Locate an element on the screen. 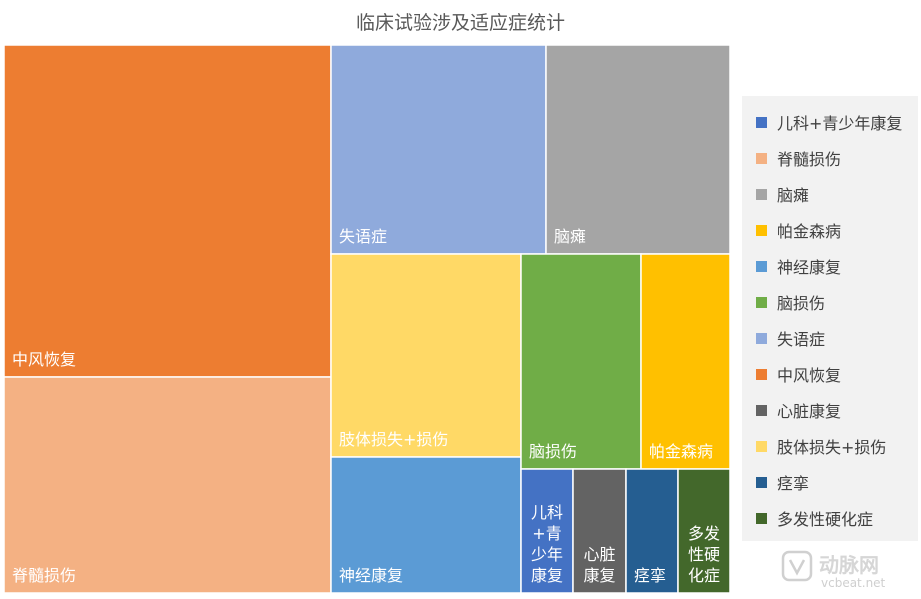  watermark-brand: 动脉网 is located at coordinates (849, 565).